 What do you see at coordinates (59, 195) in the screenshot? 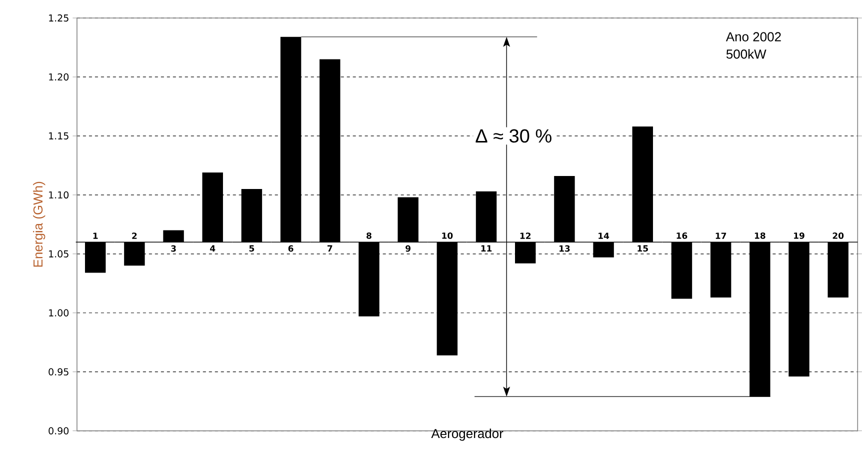
I see `y-tick-label: 1.10` at bounding box center [59, 195].